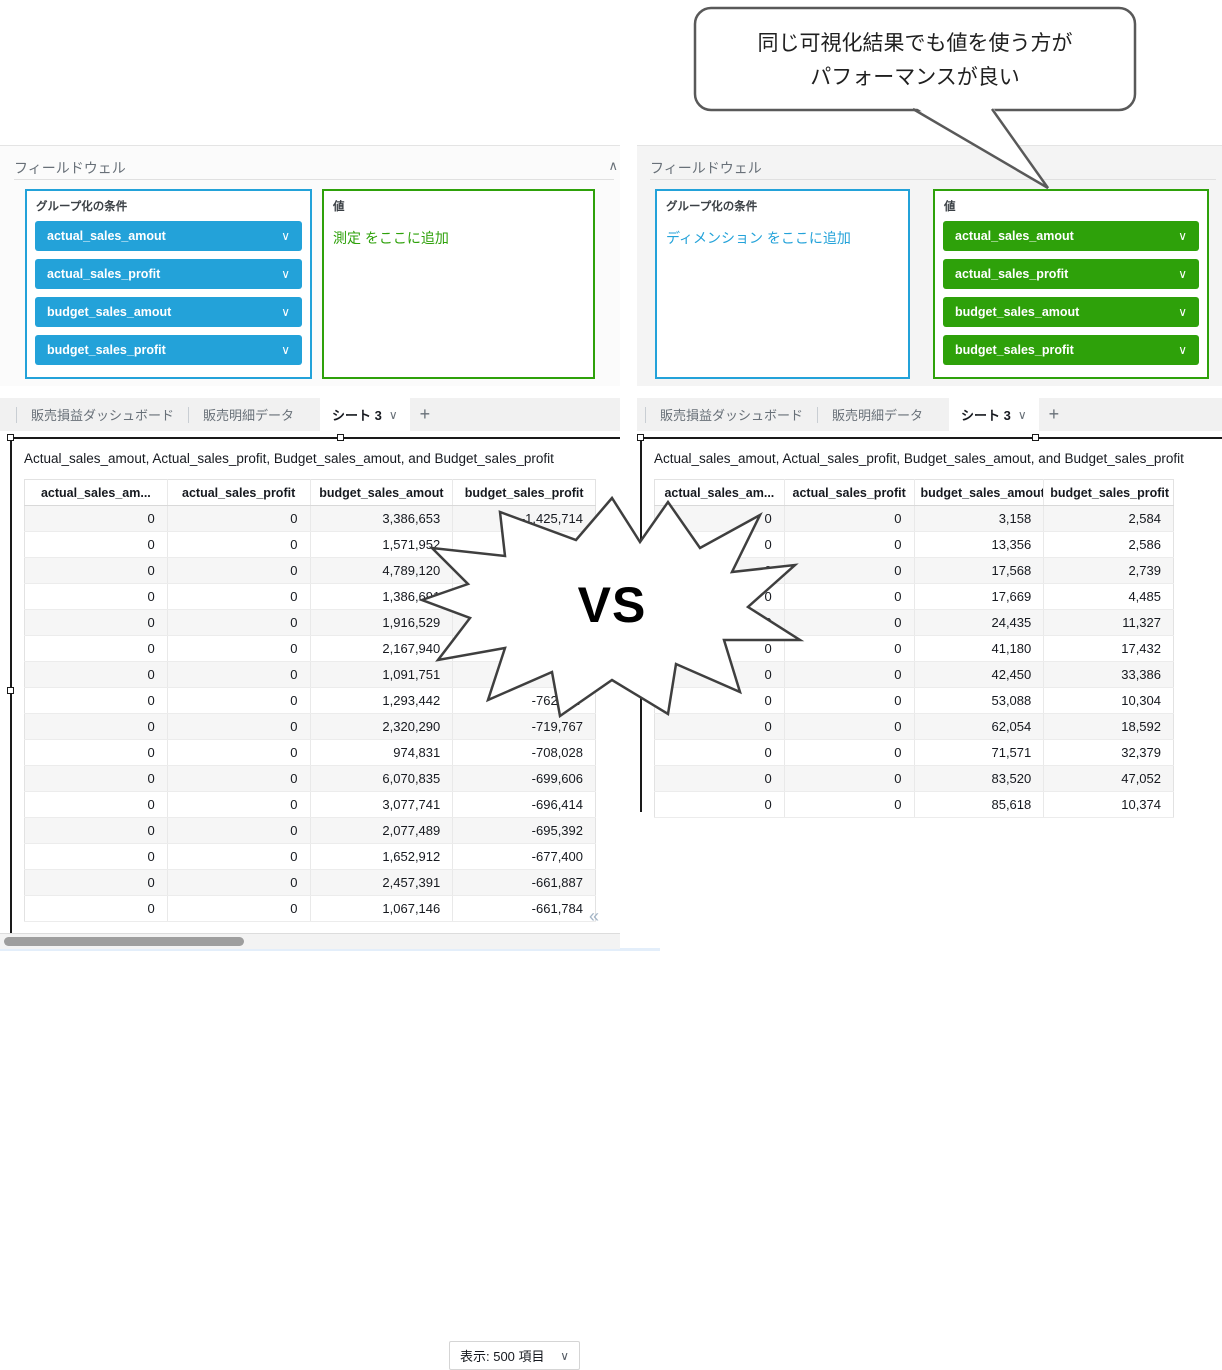 The width and height of the screenshot is (1222, 1370). I want to click on table-row: 0 0 6,070,835 -699,606, so click(310, 778).